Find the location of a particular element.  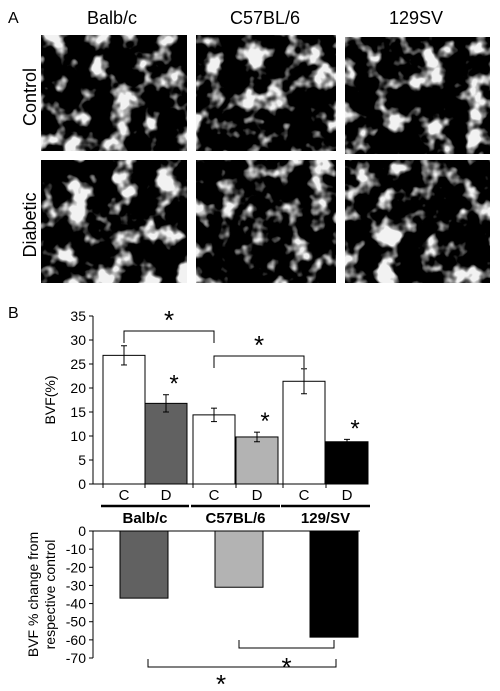

y-axis-title: BVF % change fromrespective control is located at coordinates (41, 594).